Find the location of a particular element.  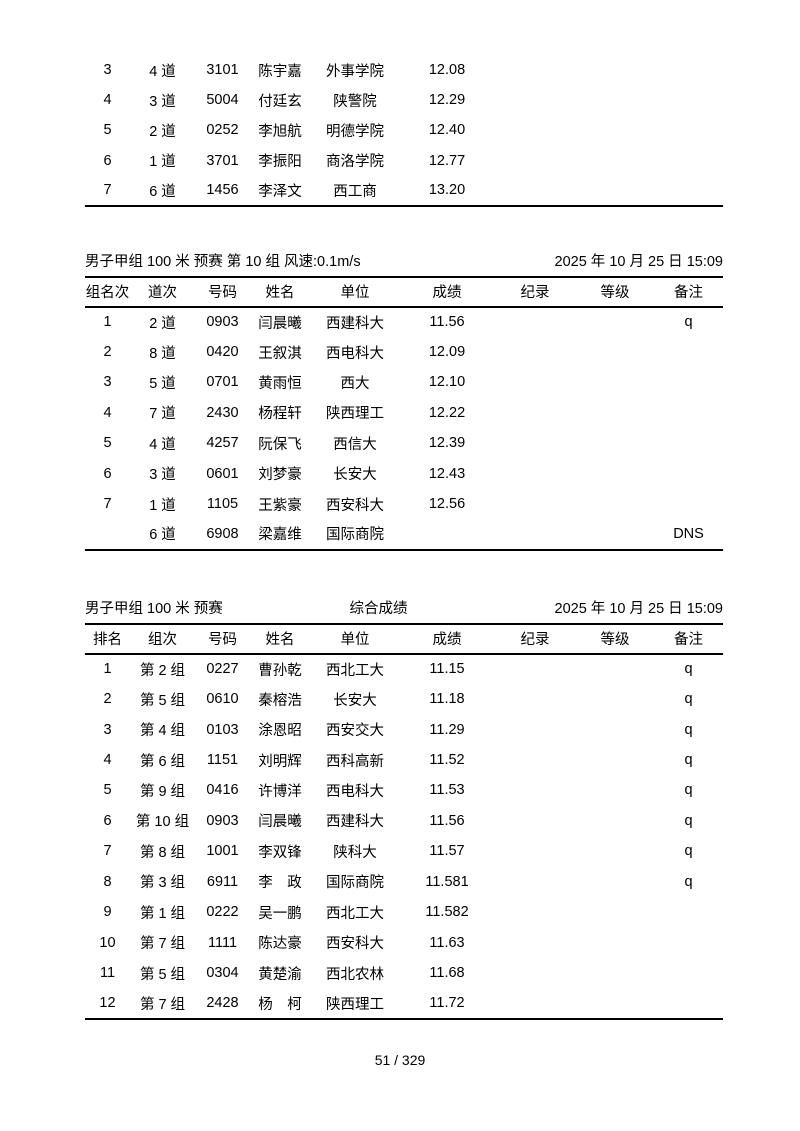

table-cell: 11.15 is located at coordinates (447, 669).